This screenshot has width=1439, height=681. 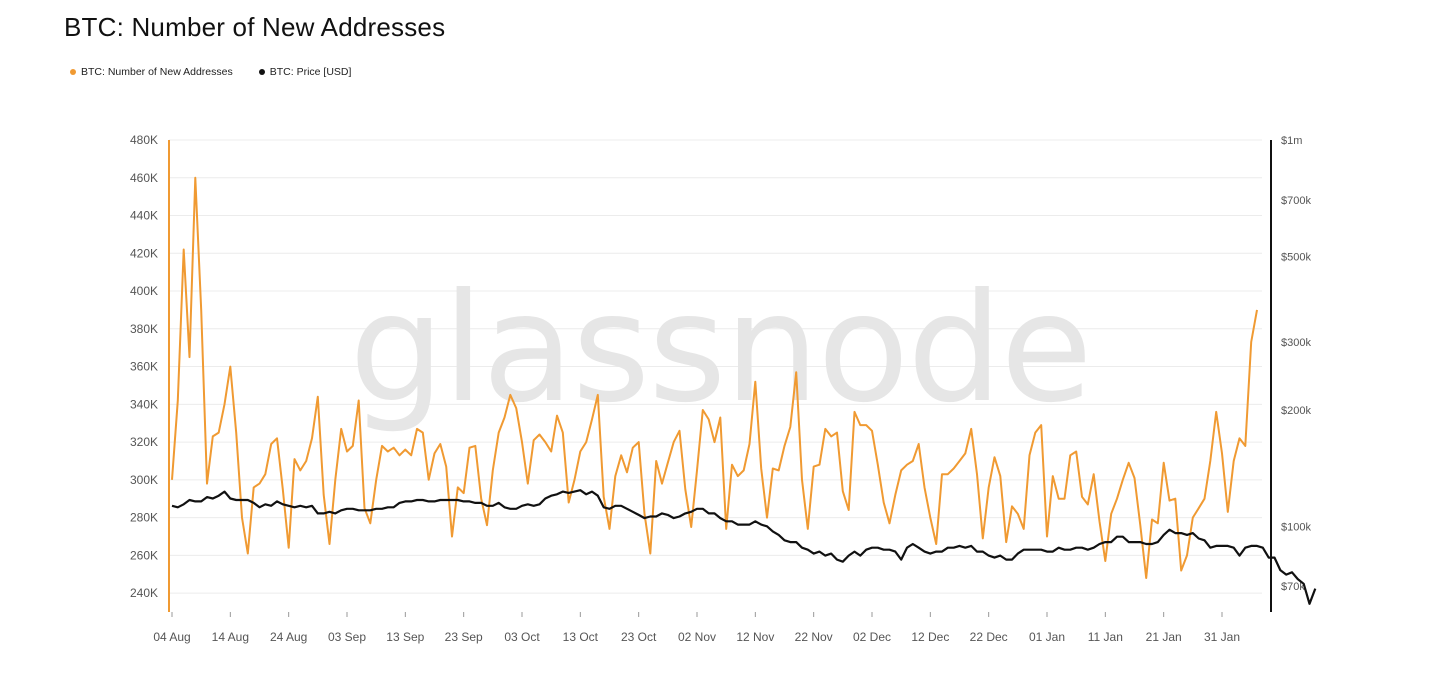 What do you see at coordinates (744, 547) in the screenshot?
I see `series-line-price` at bounding box center [744, 547].